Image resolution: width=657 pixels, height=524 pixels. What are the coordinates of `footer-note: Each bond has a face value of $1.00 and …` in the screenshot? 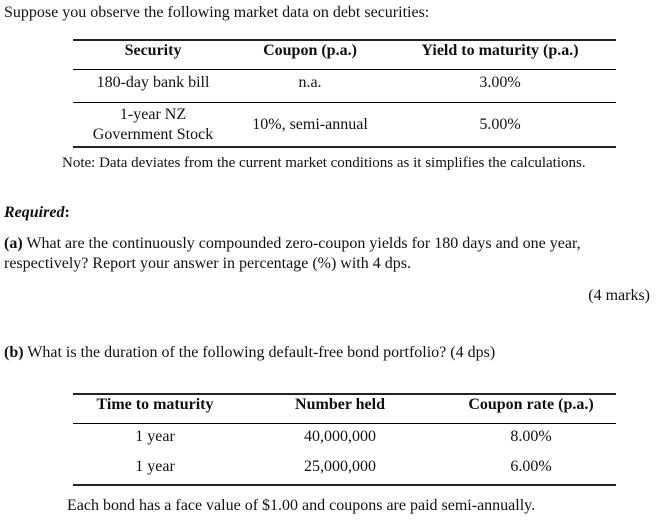 It's located at (301, 505).